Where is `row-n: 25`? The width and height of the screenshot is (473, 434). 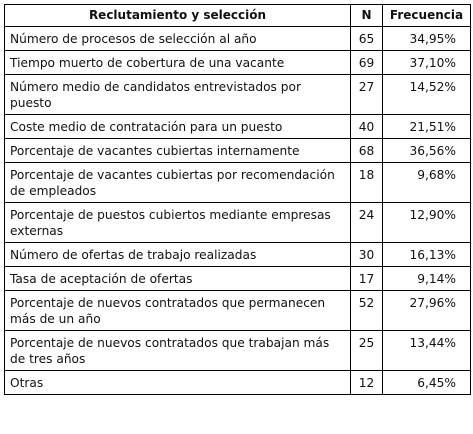 row-n: 25 is located at coordinates (366, 350).